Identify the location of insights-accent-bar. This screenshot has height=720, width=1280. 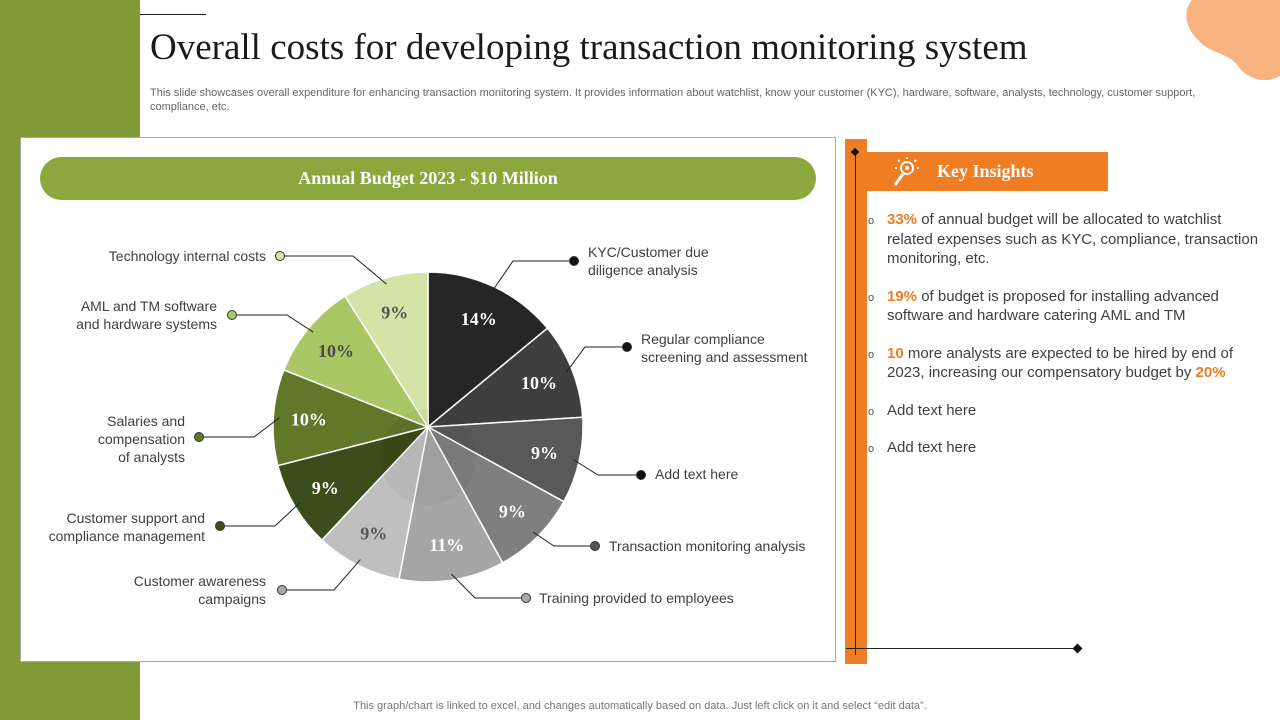
(856, 401).